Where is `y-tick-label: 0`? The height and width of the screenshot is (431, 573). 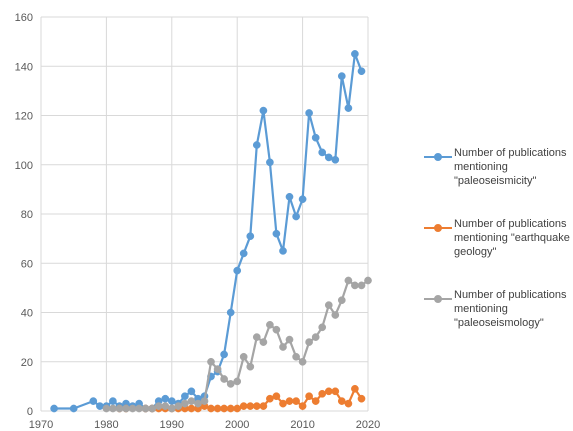 y-tick-label: 0 is located at coordinates (30, 412).